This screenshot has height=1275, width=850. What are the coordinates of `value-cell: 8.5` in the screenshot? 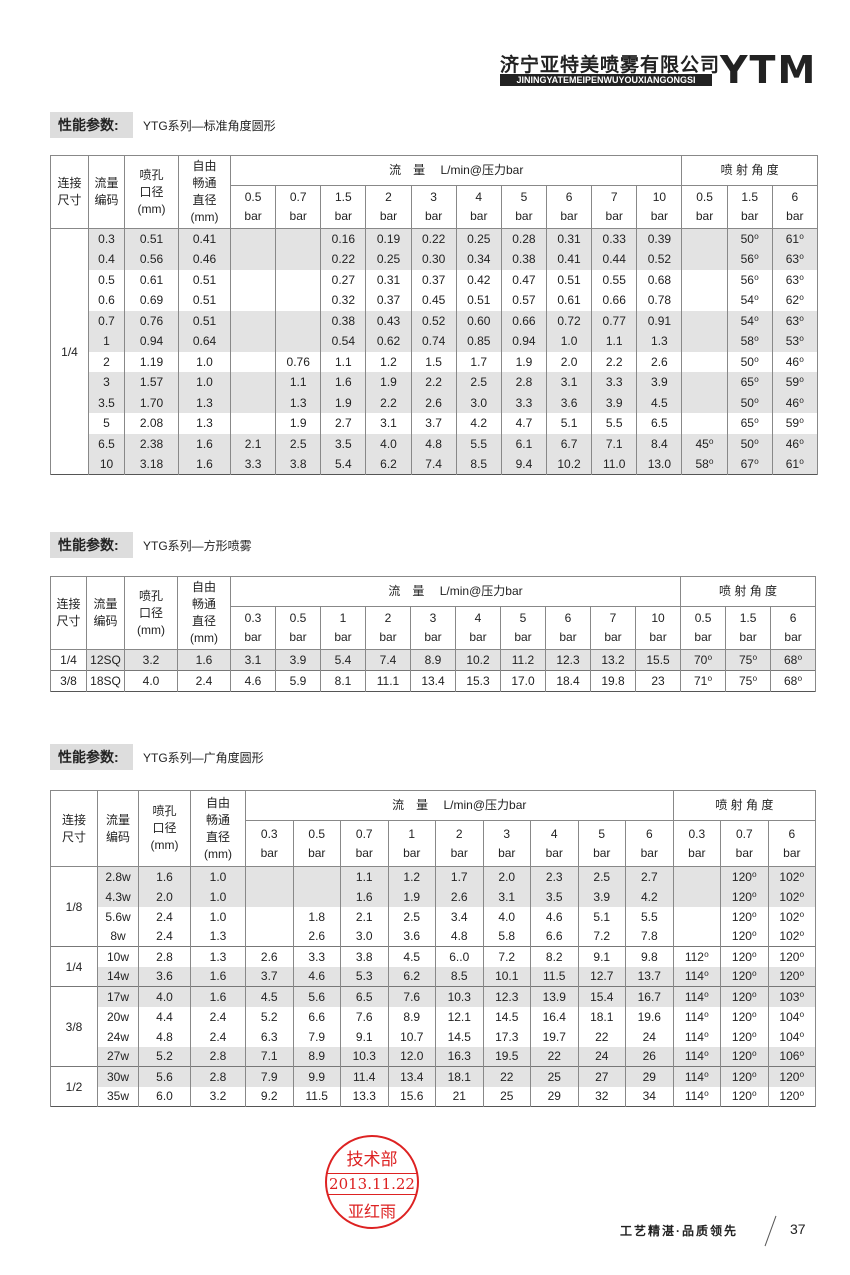 It's located at (478, 464).